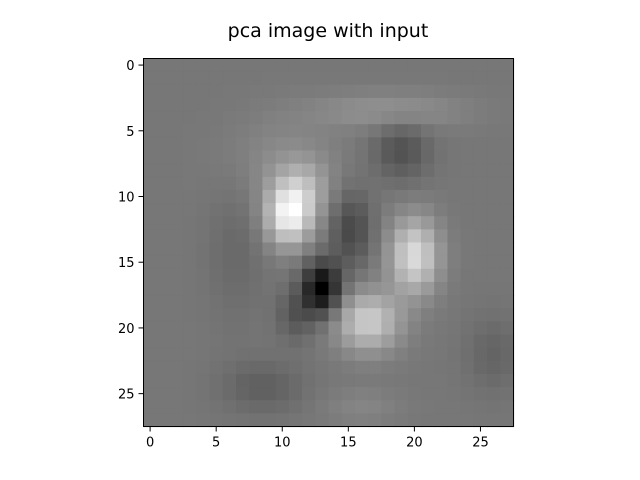  I want to click on chart-title: pca image with input, so click(328, 31).